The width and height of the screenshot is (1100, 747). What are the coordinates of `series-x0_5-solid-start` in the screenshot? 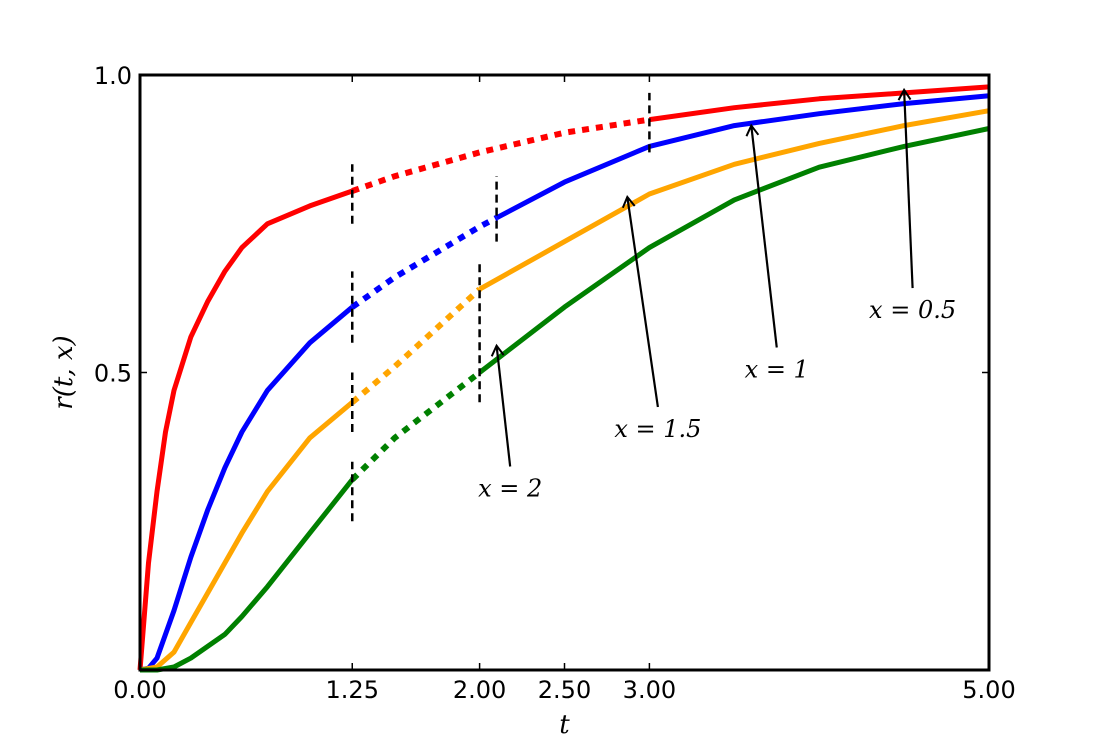 It's located at (245, 429).